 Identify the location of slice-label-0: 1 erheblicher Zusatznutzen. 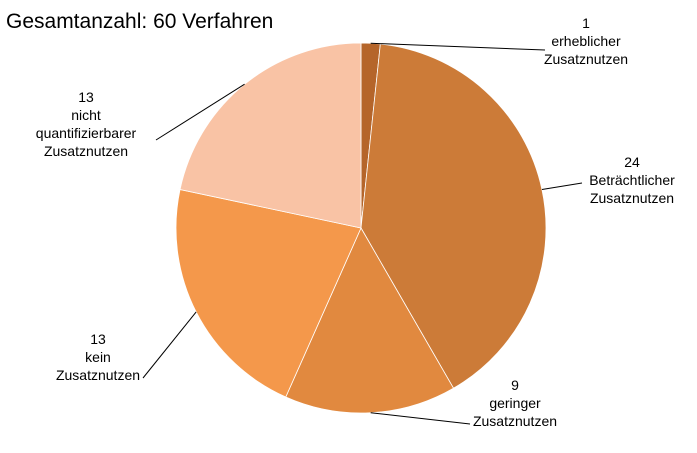
(586, 41).